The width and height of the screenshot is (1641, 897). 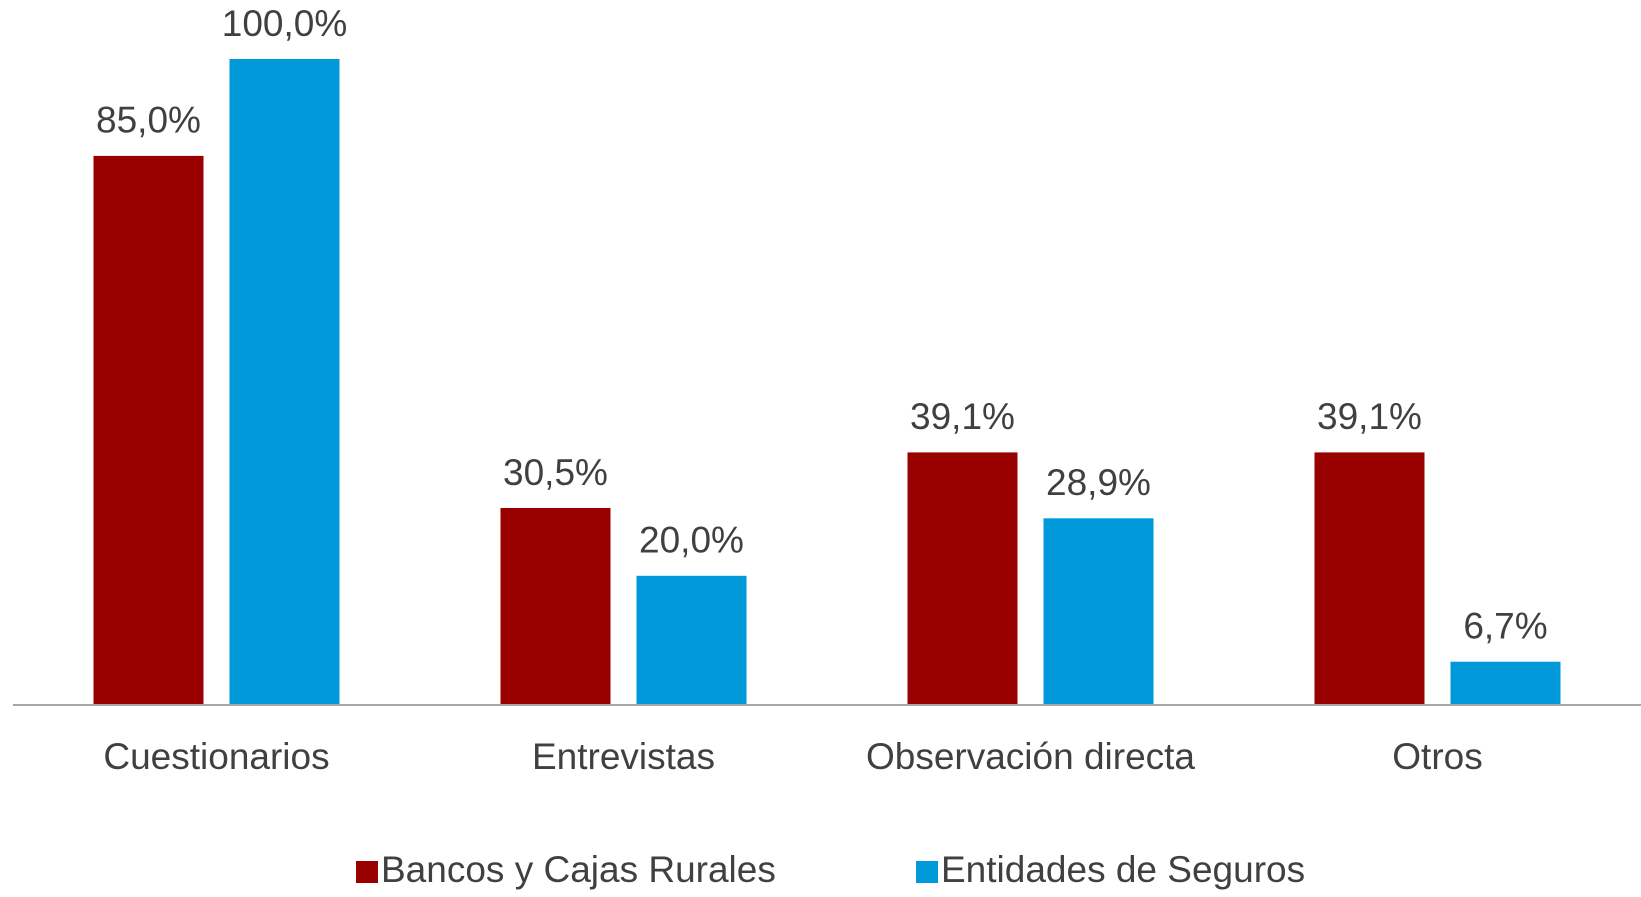 I want to click on x-tick-label: Otros, so click(x=1437, y=756).